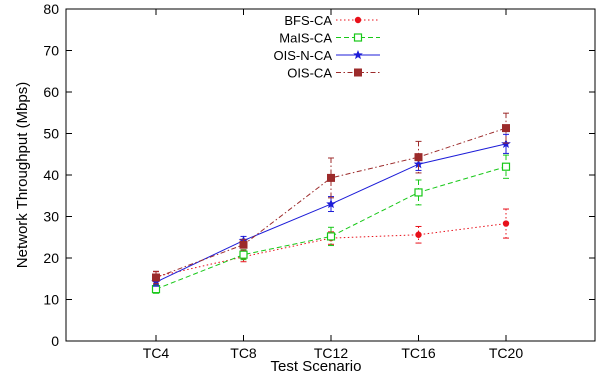 Image resolution: width=601 pixels, height=381 pixels. Describe the element at coordinates (243, 353) in the screenshot. I see `x-tick-label: TC8` at that location.